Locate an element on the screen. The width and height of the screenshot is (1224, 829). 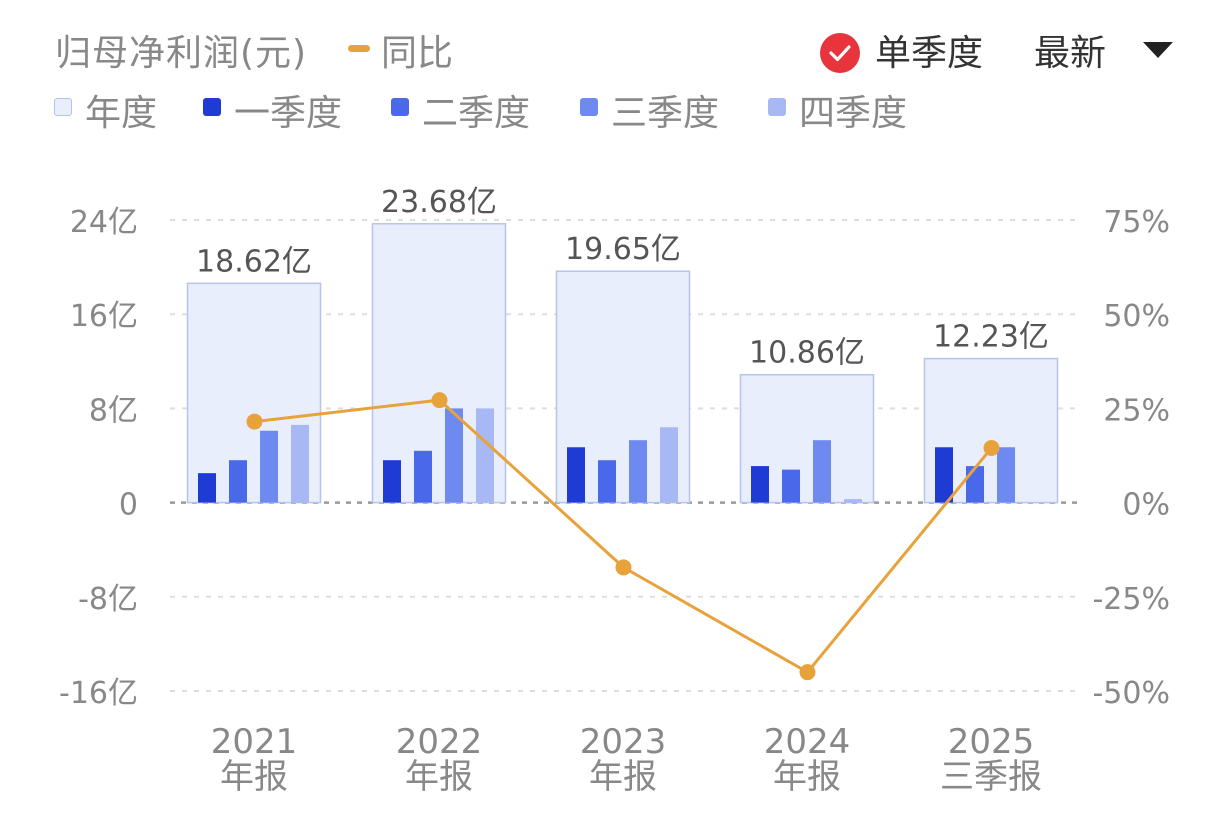
x-tick-year: 2024 is located at coordinates (807, 742).